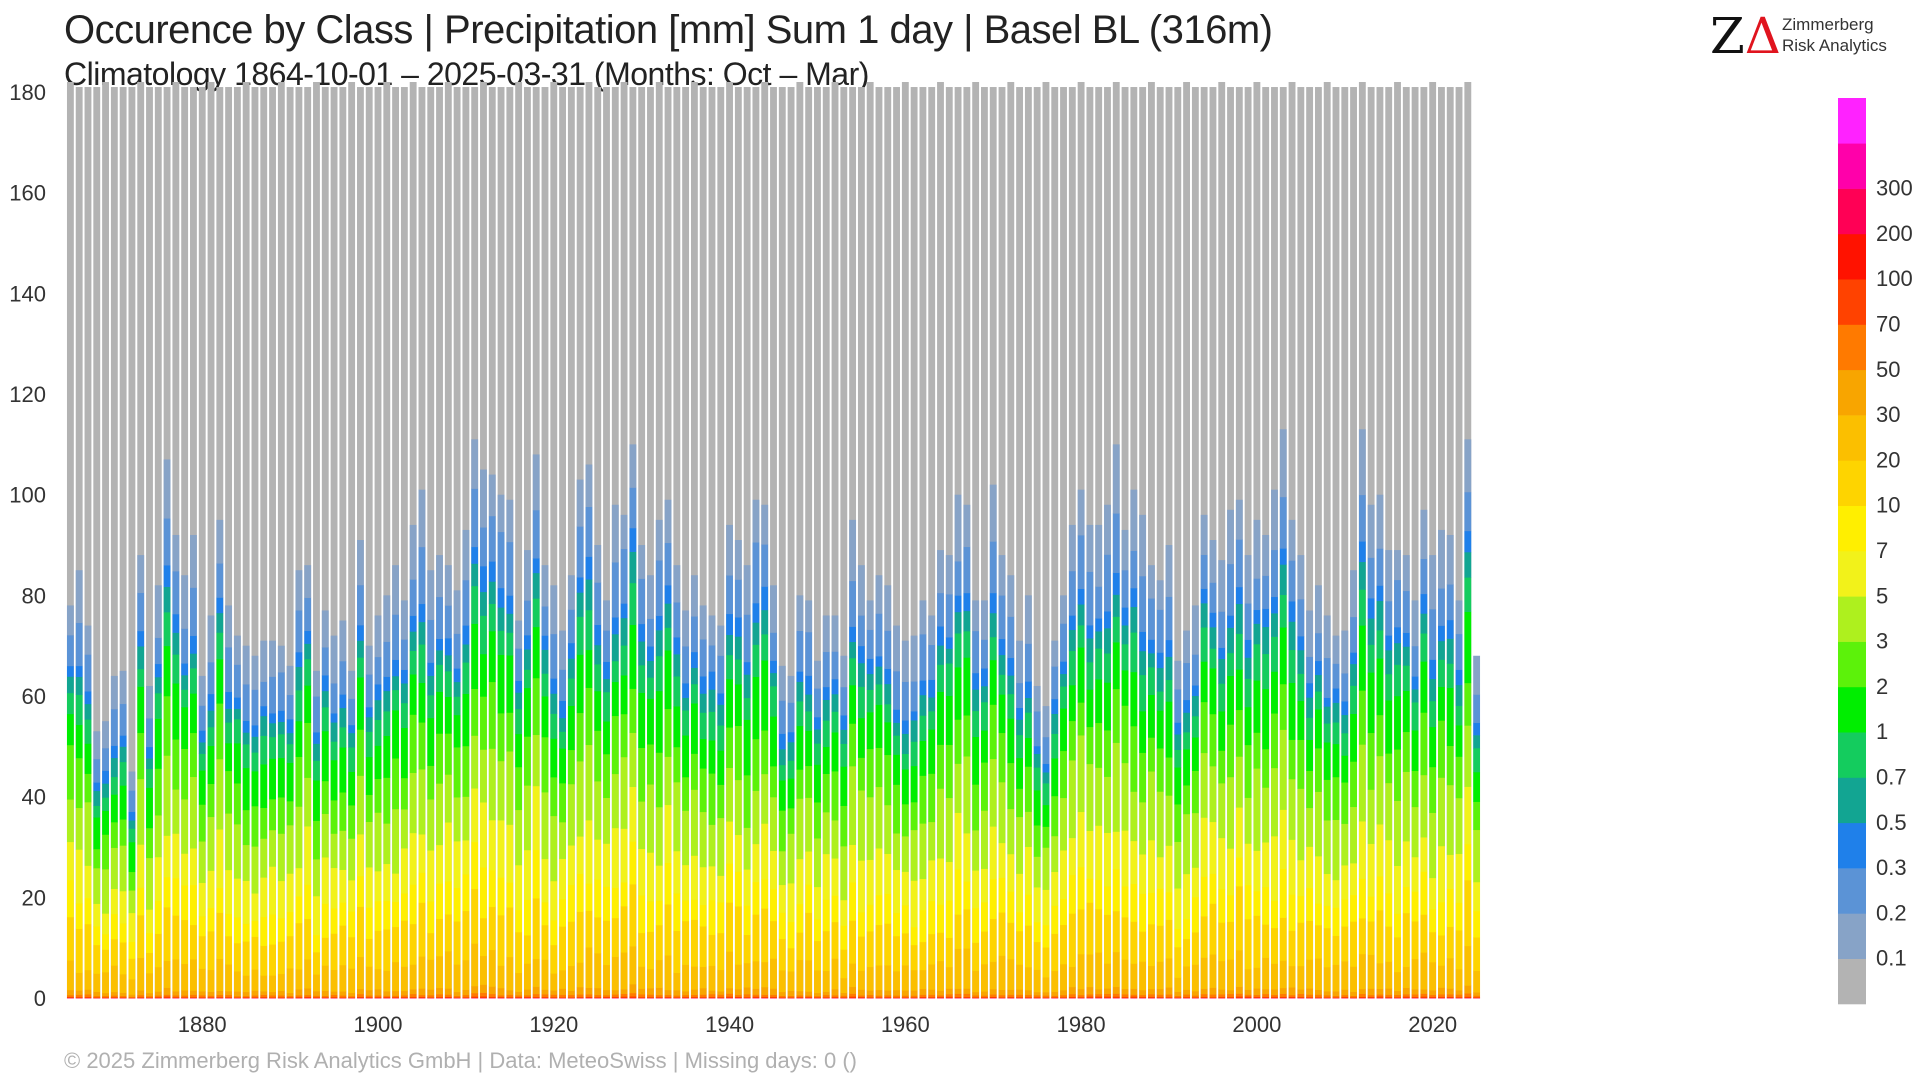 The image size is (1920, 1080). What do you see at coordinates (1891, 777) in the screenshot?
I see `legend-label: 0.7` at bounding box center [1891, 777].